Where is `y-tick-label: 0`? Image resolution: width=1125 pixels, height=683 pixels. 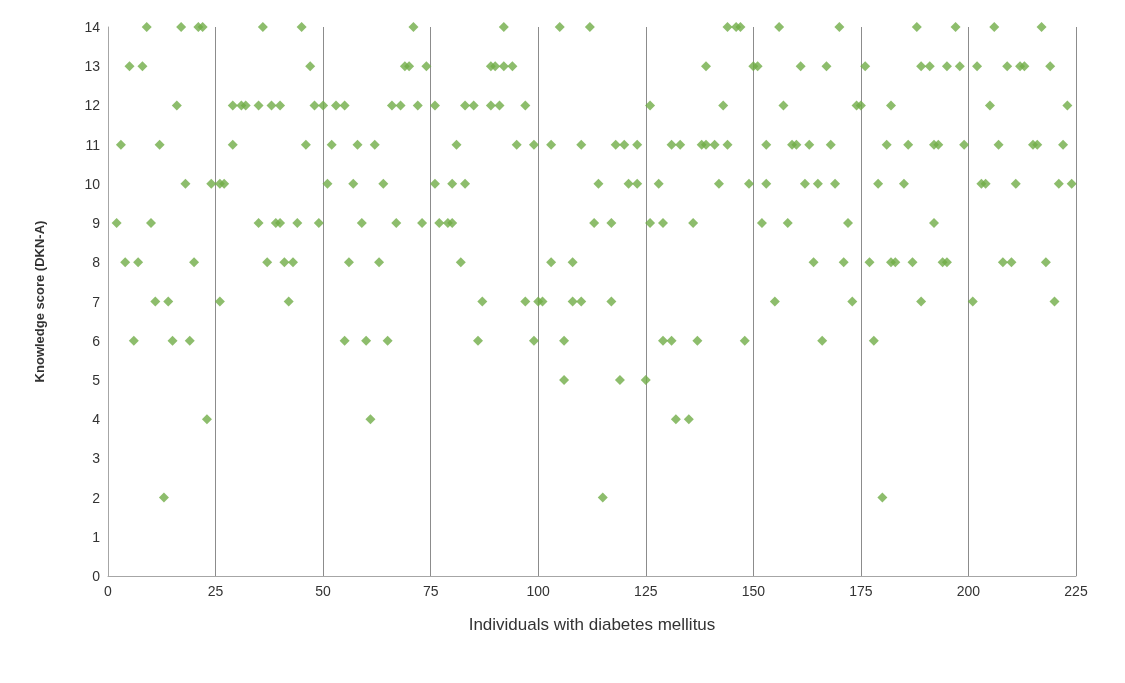
y-tick-label: 0 is located at coordinates (96, 576).